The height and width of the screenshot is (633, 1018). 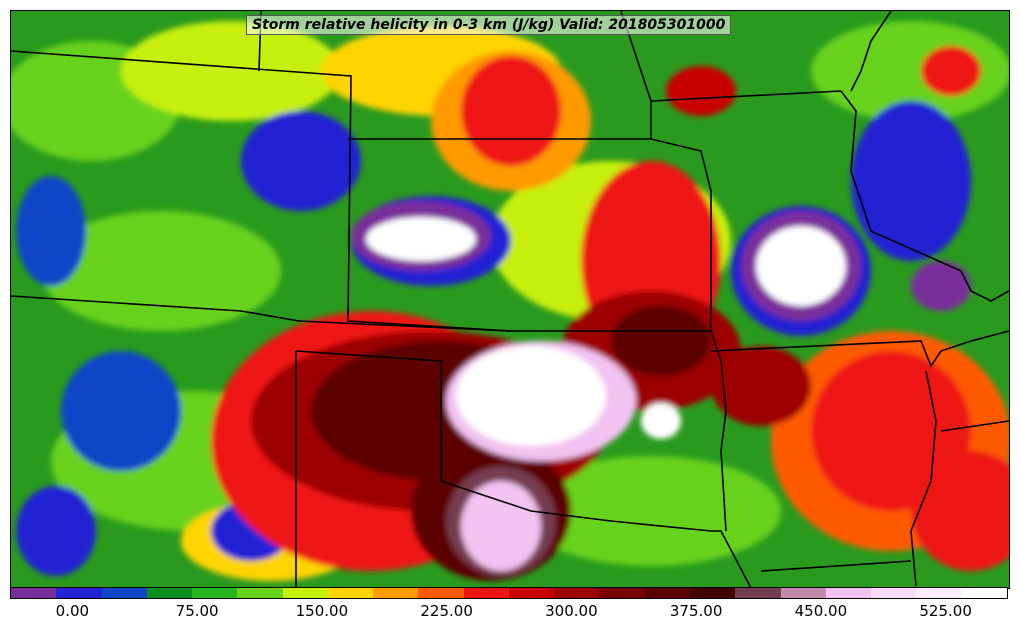 I want to click on colorbar-tick-label: 150.00, so click(x=322, y=611).